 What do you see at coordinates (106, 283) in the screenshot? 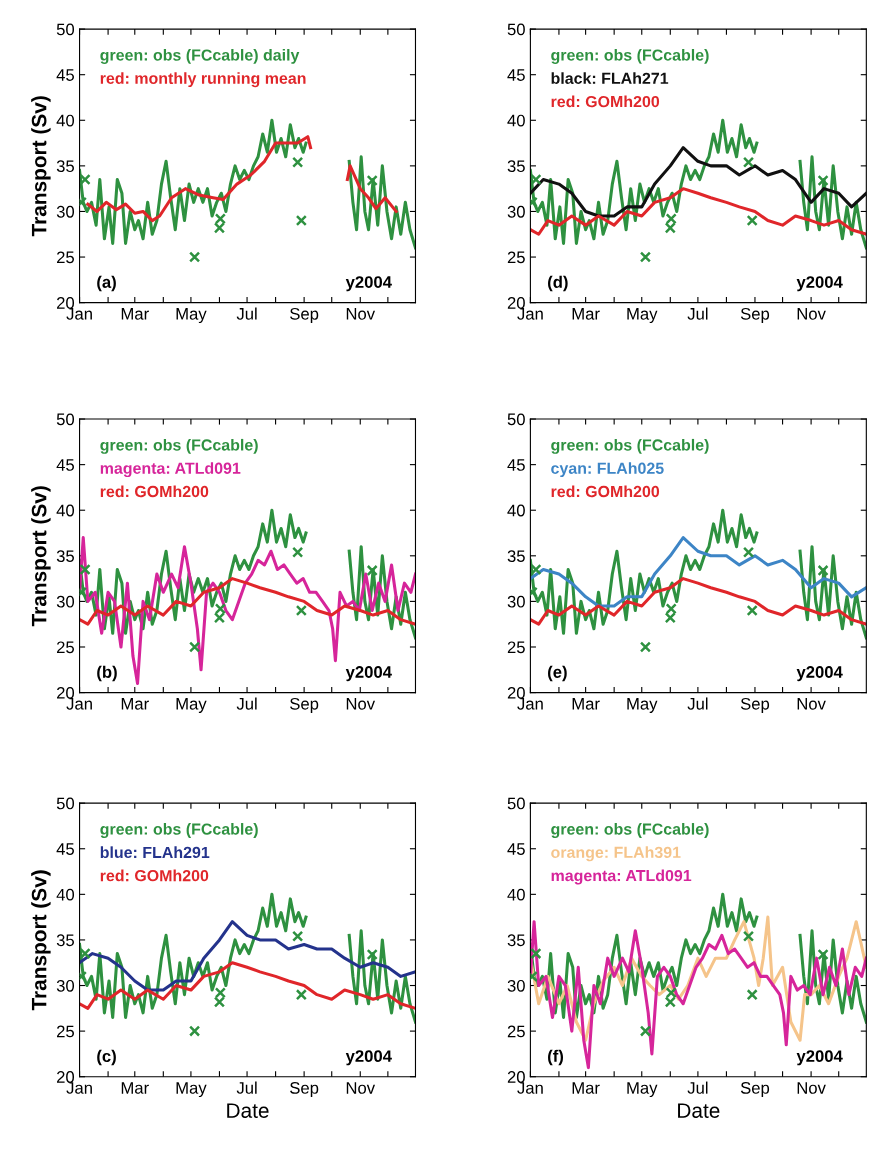
I see `annotation: (a)` at bounding box center [106, 283].